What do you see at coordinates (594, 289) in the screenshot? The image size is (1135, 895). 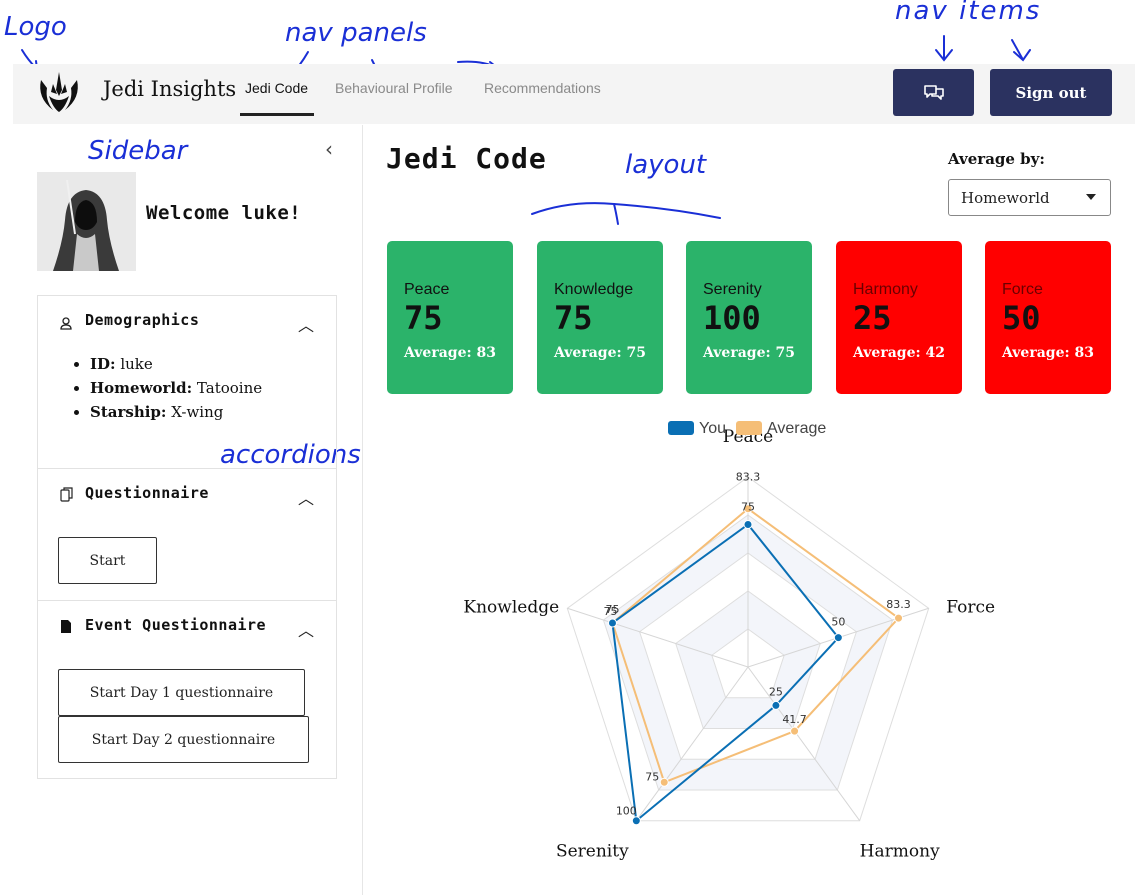 I see `stat-card-label: Knowledge` at bounding box center [594, 289].